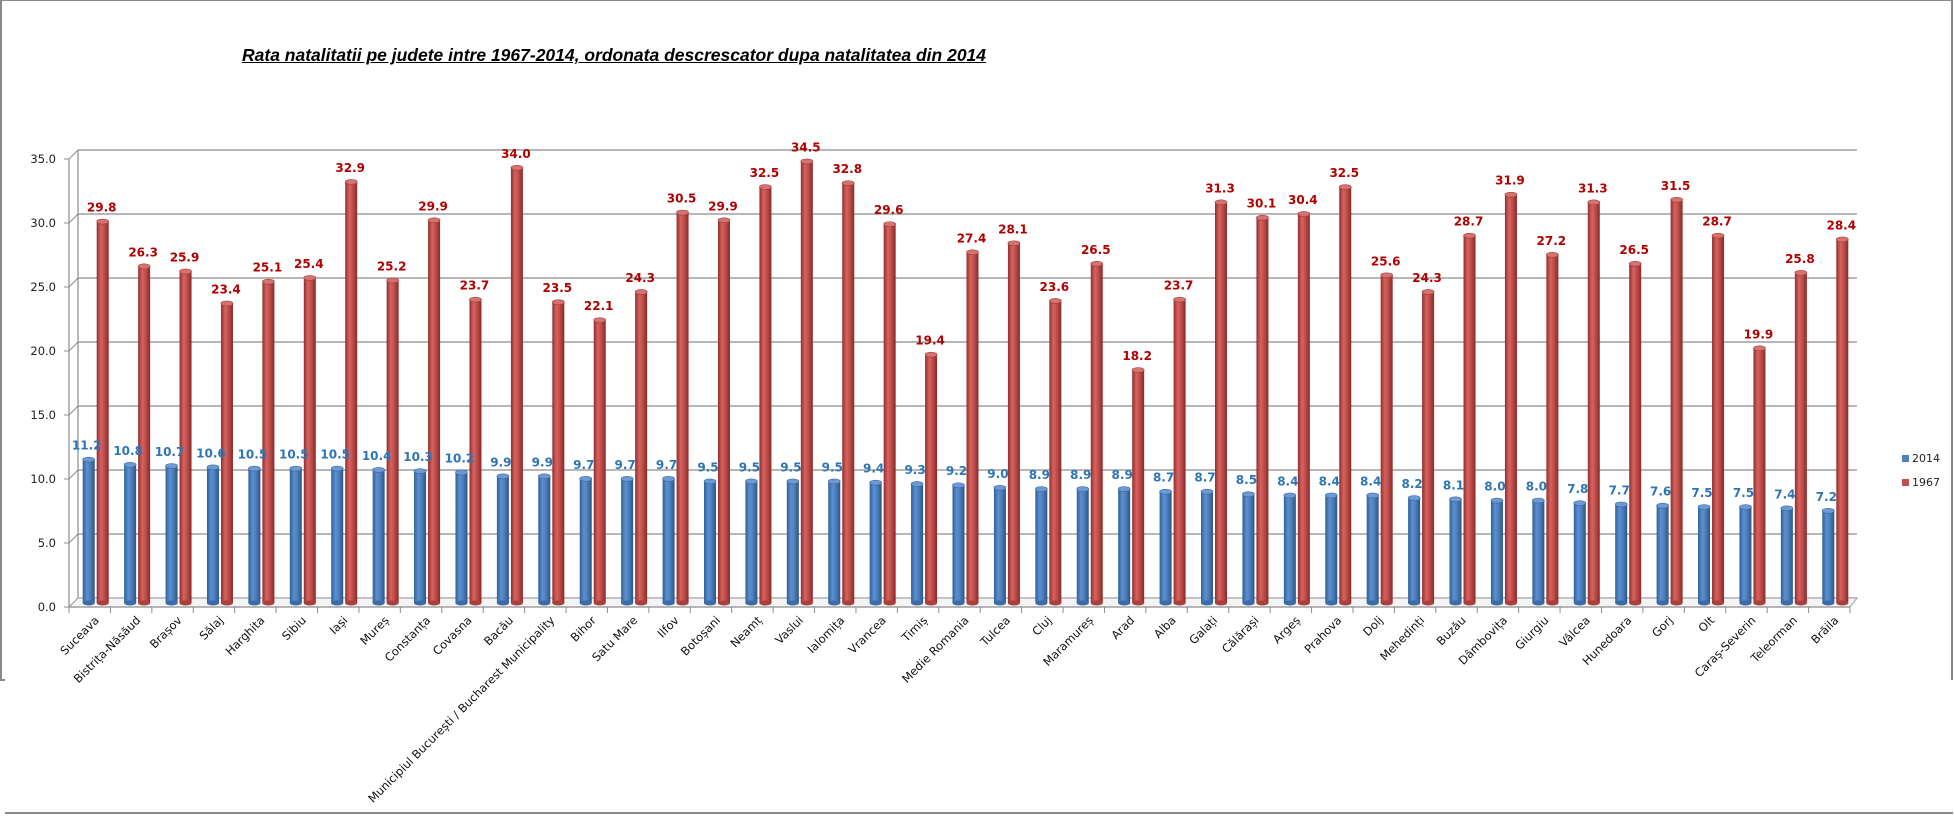  Describe the element at coordinates (972, 238) in the screenshot. I see `data-label-1967: 27.4` at that location.